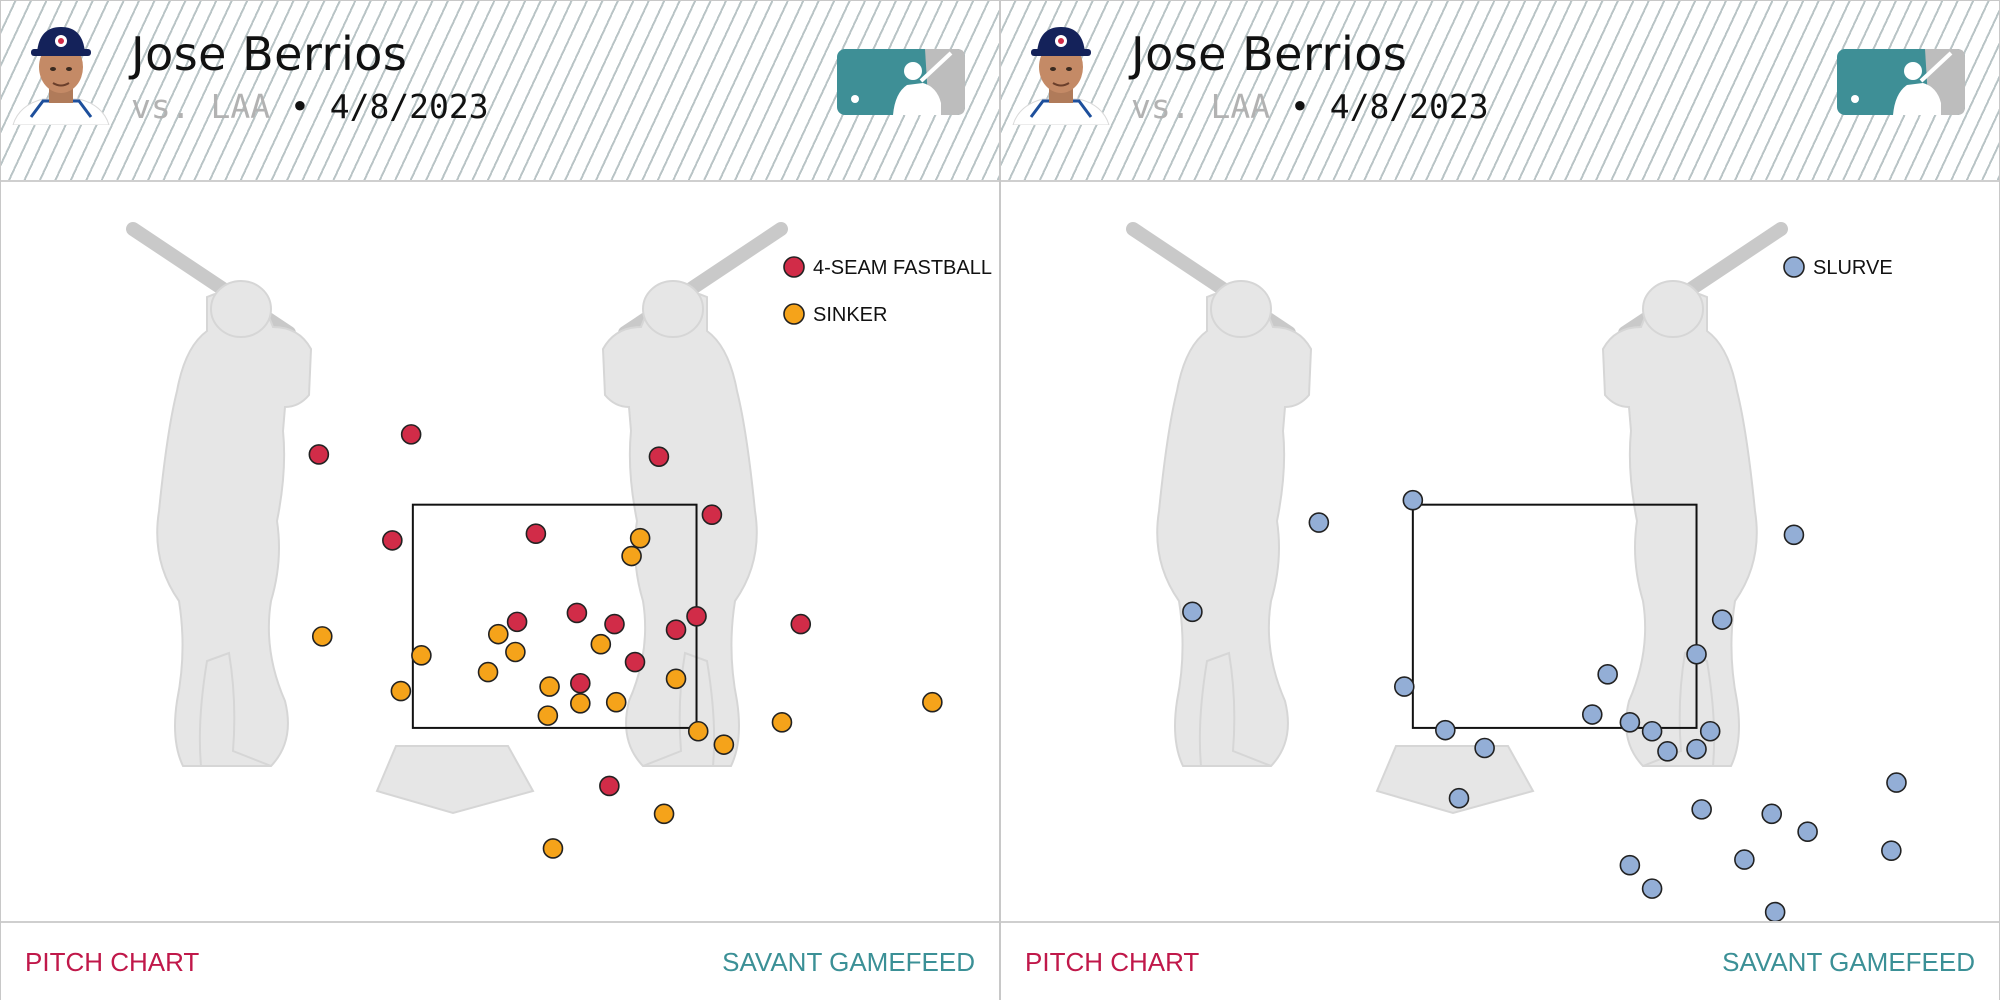 The width and height of the screenshot is (2000, 1001). I want to click on home-plate-icon, so click(455, 780).